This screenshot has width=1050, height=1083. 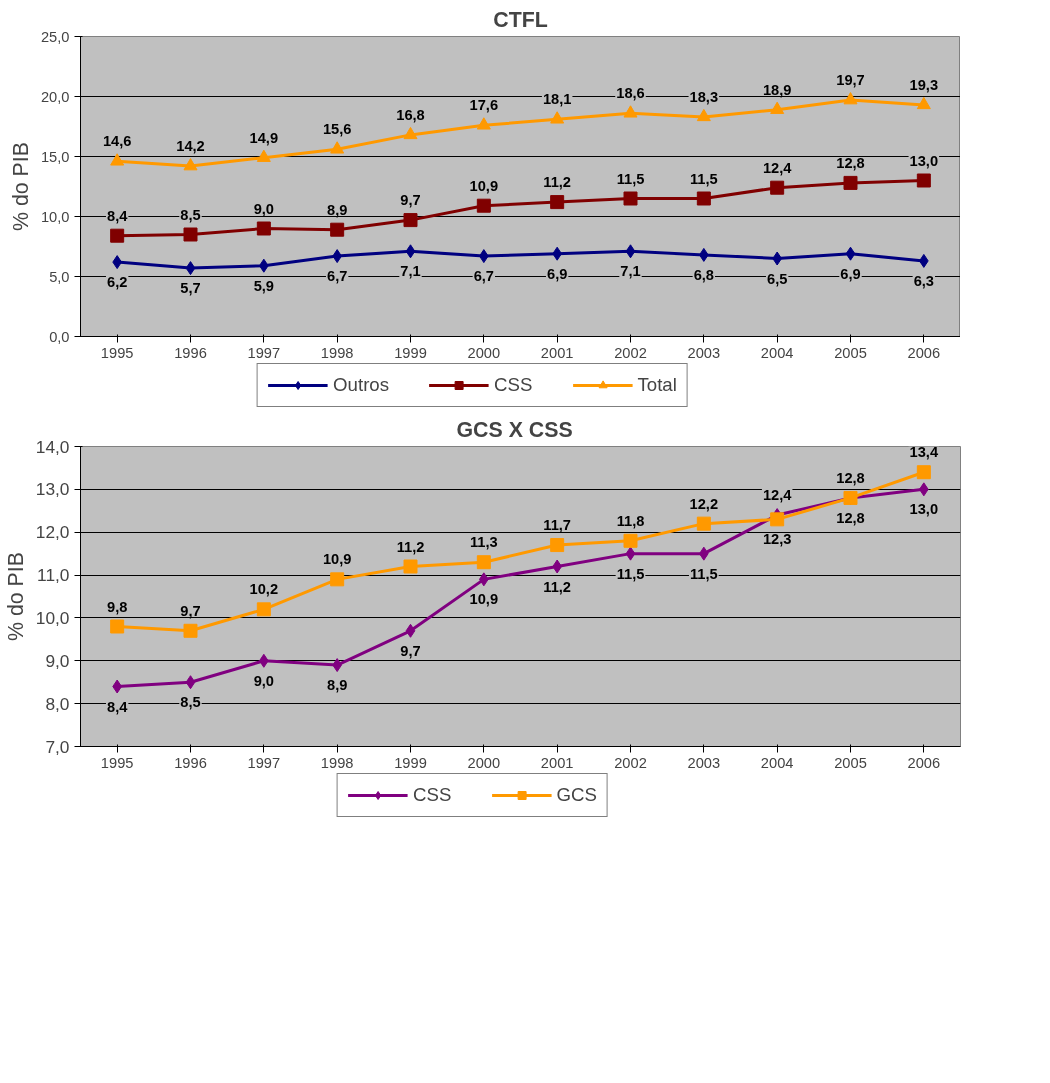 What do you see at coordinates (557, 525) in the screenshot?
I see `data-label: 11,7` at bounding box center [557, 525].